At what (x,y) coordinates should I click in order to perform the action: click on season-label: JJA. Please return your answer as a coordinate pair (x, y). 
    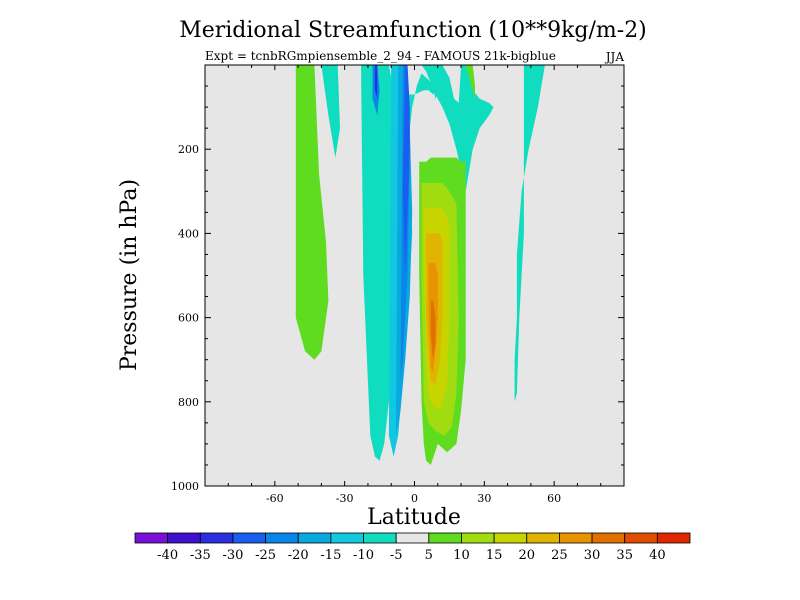
    Looking at the image, I should click on (614, 57).